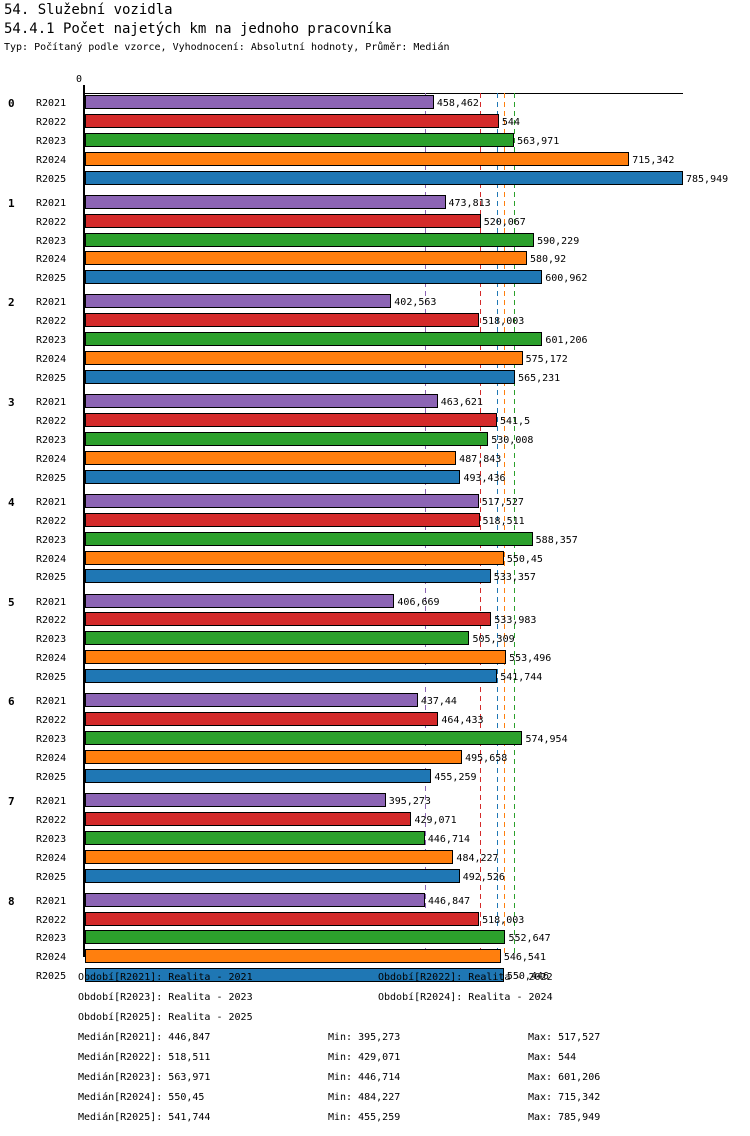 The height and width of the screenshot is (1136, 750). I want to click on bar-value-label: 520,067, so click(504, 222).